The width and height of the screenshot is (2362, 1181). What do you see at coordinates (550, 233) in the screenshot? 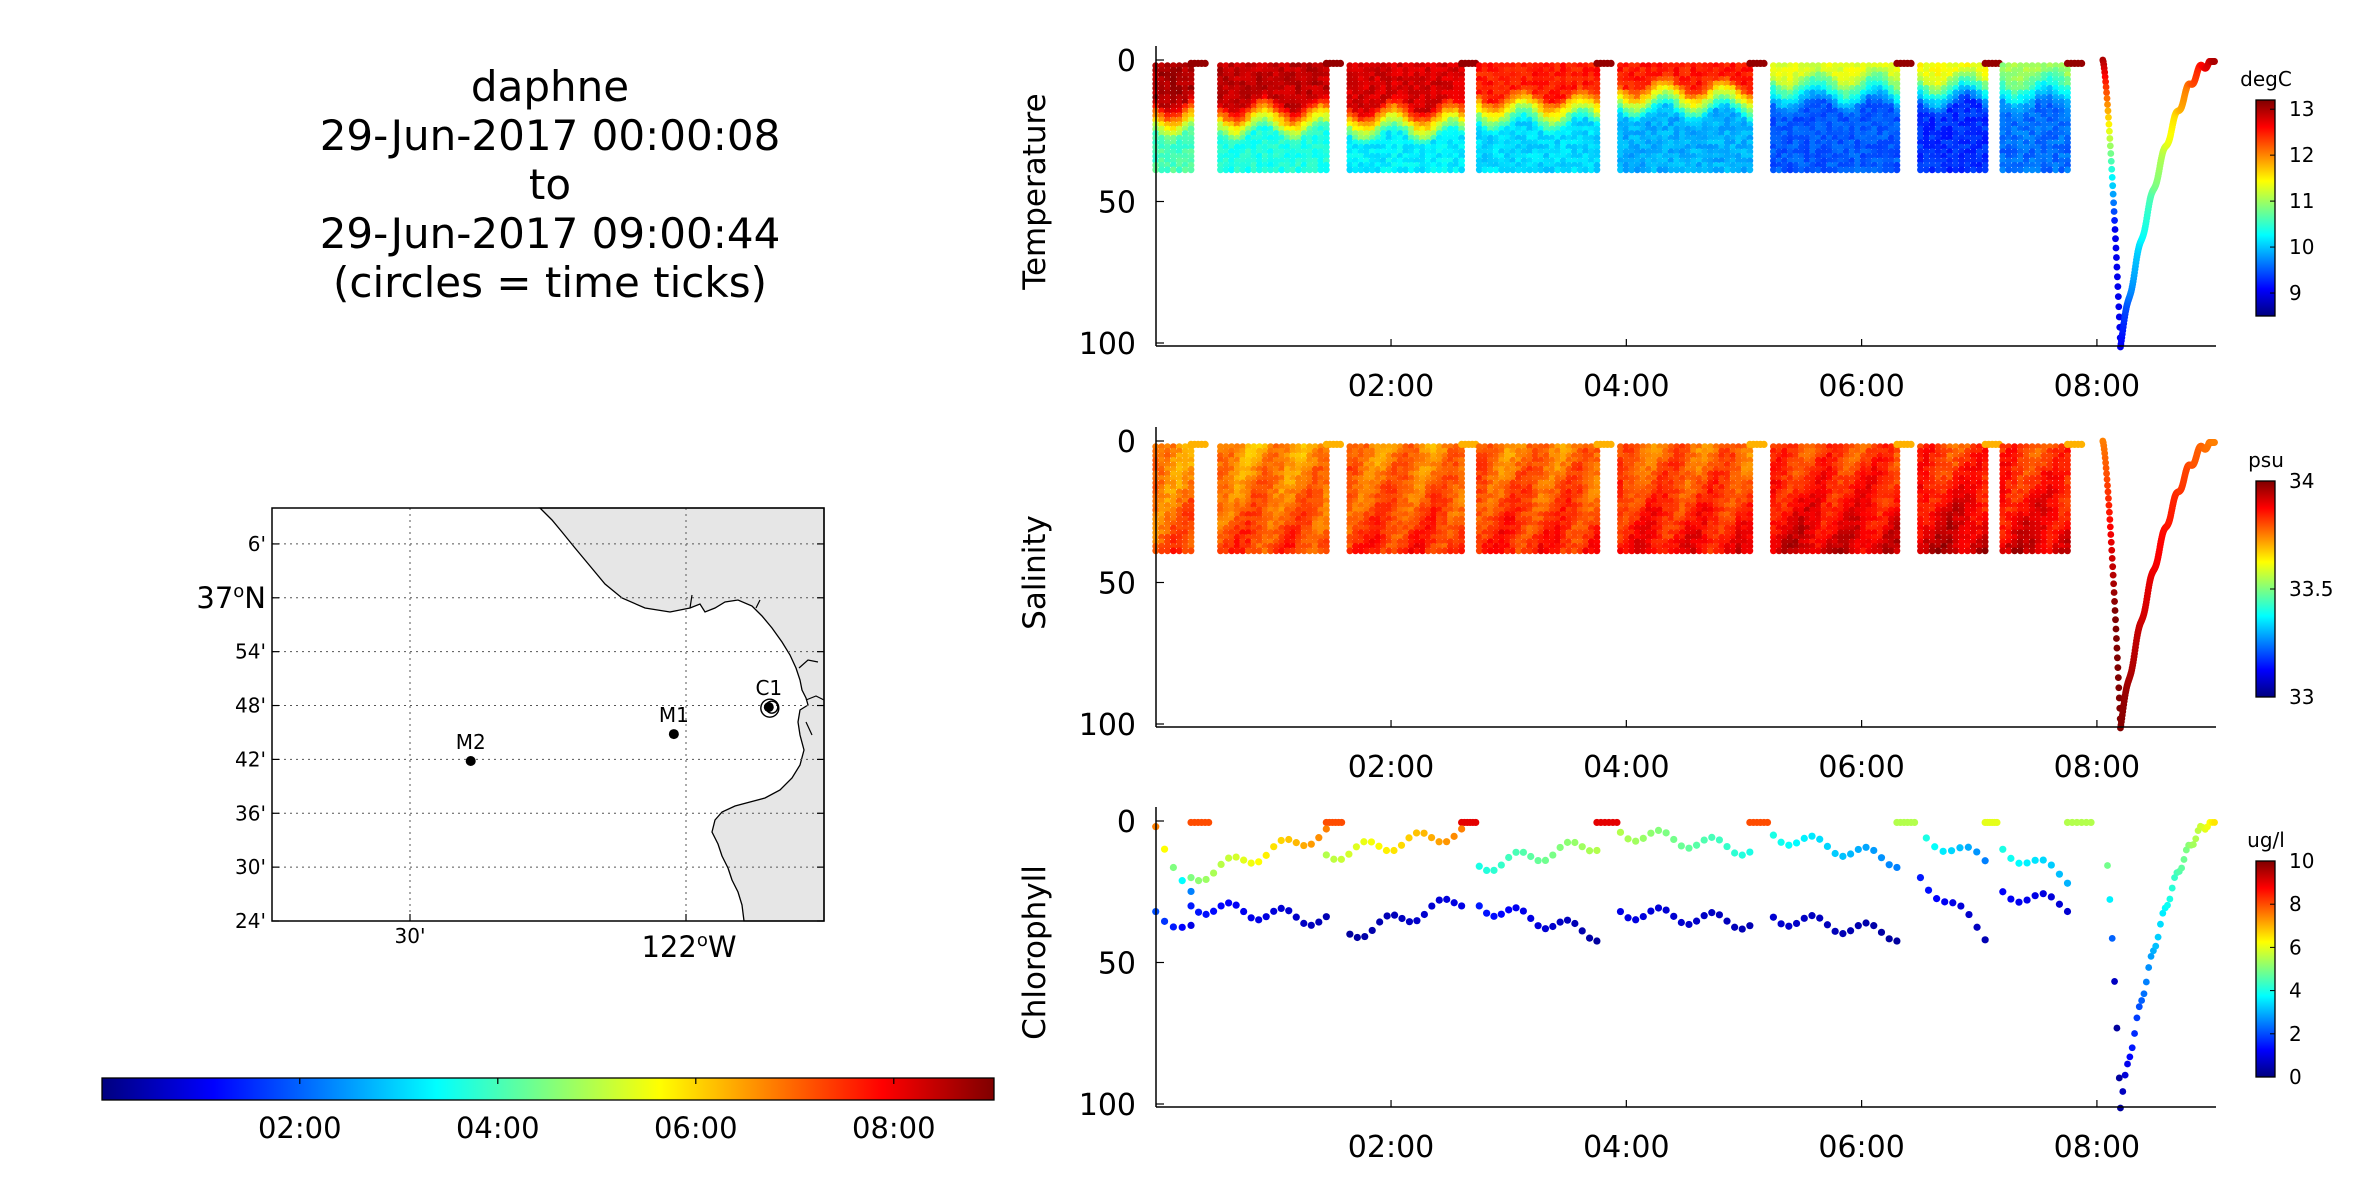
I see `title-end: 29-Jun-2017 09:00:44` at bounding box center [550, 233].